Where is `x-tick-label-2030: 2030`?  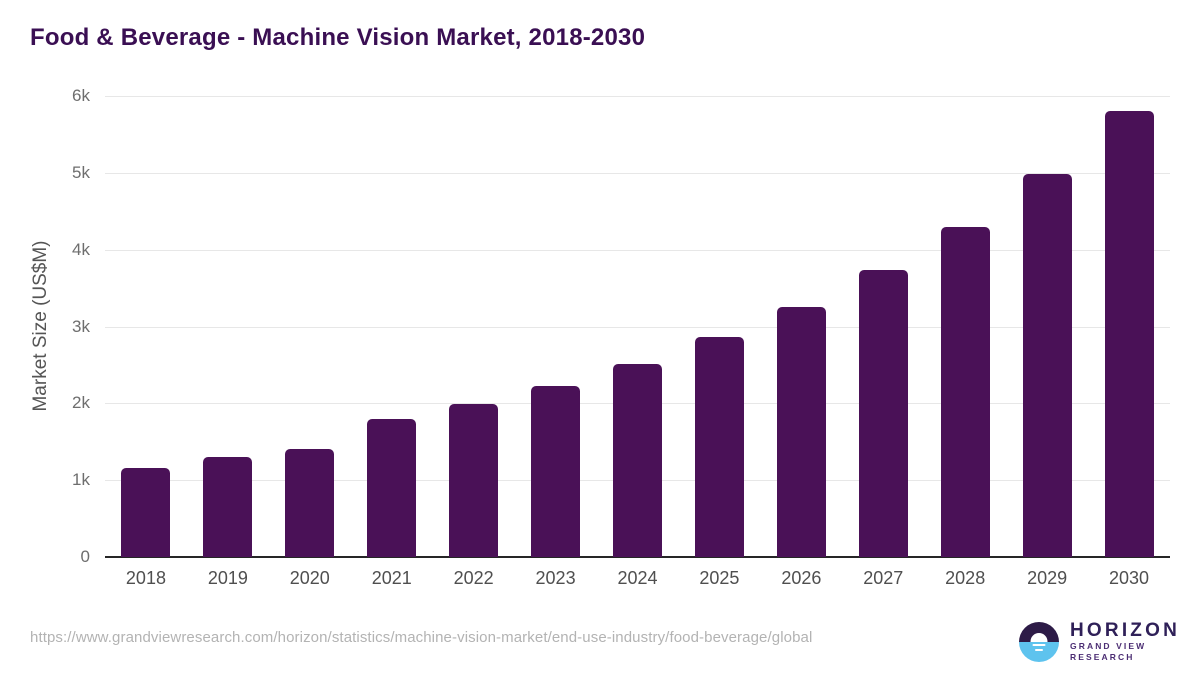
x-tick-label-2030: 2030 is located at coordinates (1129, 578).